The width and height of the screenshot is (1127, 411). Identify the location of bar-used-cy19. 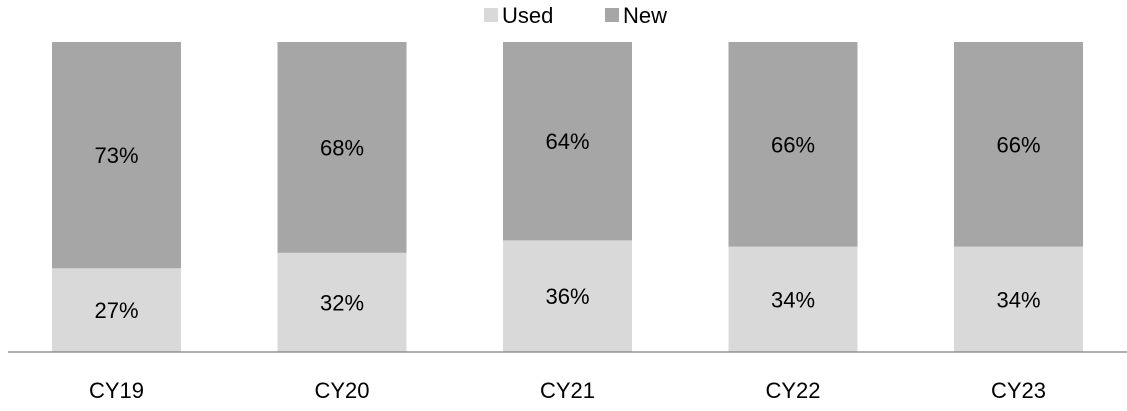
(116, 310).